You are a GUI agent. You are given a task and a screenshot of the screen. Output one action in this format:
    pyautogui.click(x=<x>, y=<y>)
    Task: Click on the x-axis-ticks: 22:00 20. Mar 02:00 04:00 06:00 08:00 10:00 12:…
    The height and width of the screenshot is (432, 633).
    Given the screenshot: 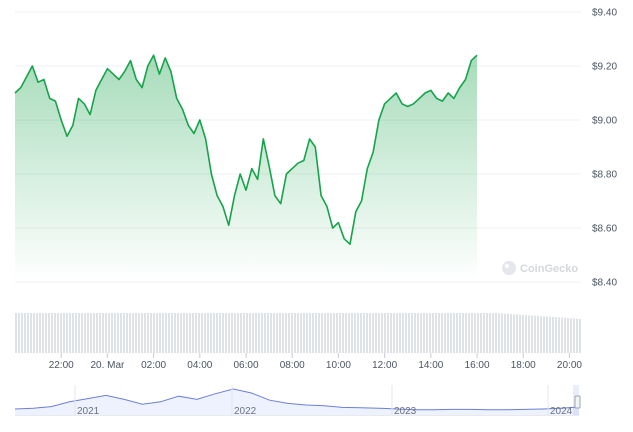 What is the action you would take?
    pyautogui.click(x=315, y=362)
    